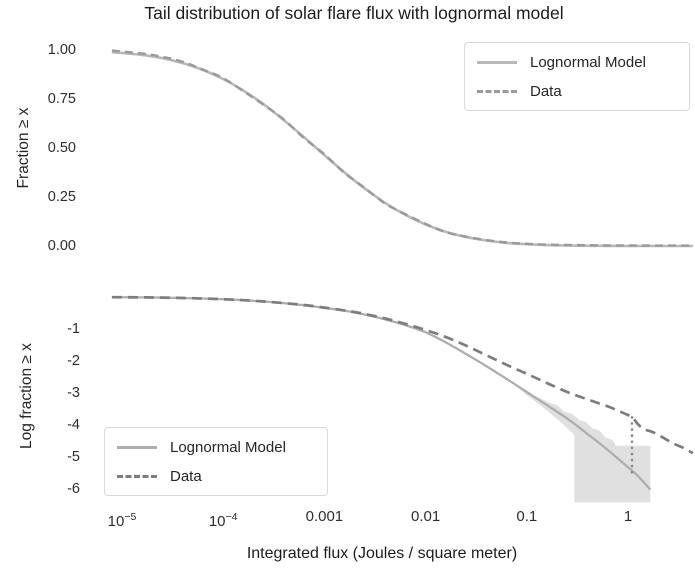 This screenshot has height=584, width=695. Describe the element at coordinates (73, 329) in the screenshot. I see `y-tick-label: -1` at that location.